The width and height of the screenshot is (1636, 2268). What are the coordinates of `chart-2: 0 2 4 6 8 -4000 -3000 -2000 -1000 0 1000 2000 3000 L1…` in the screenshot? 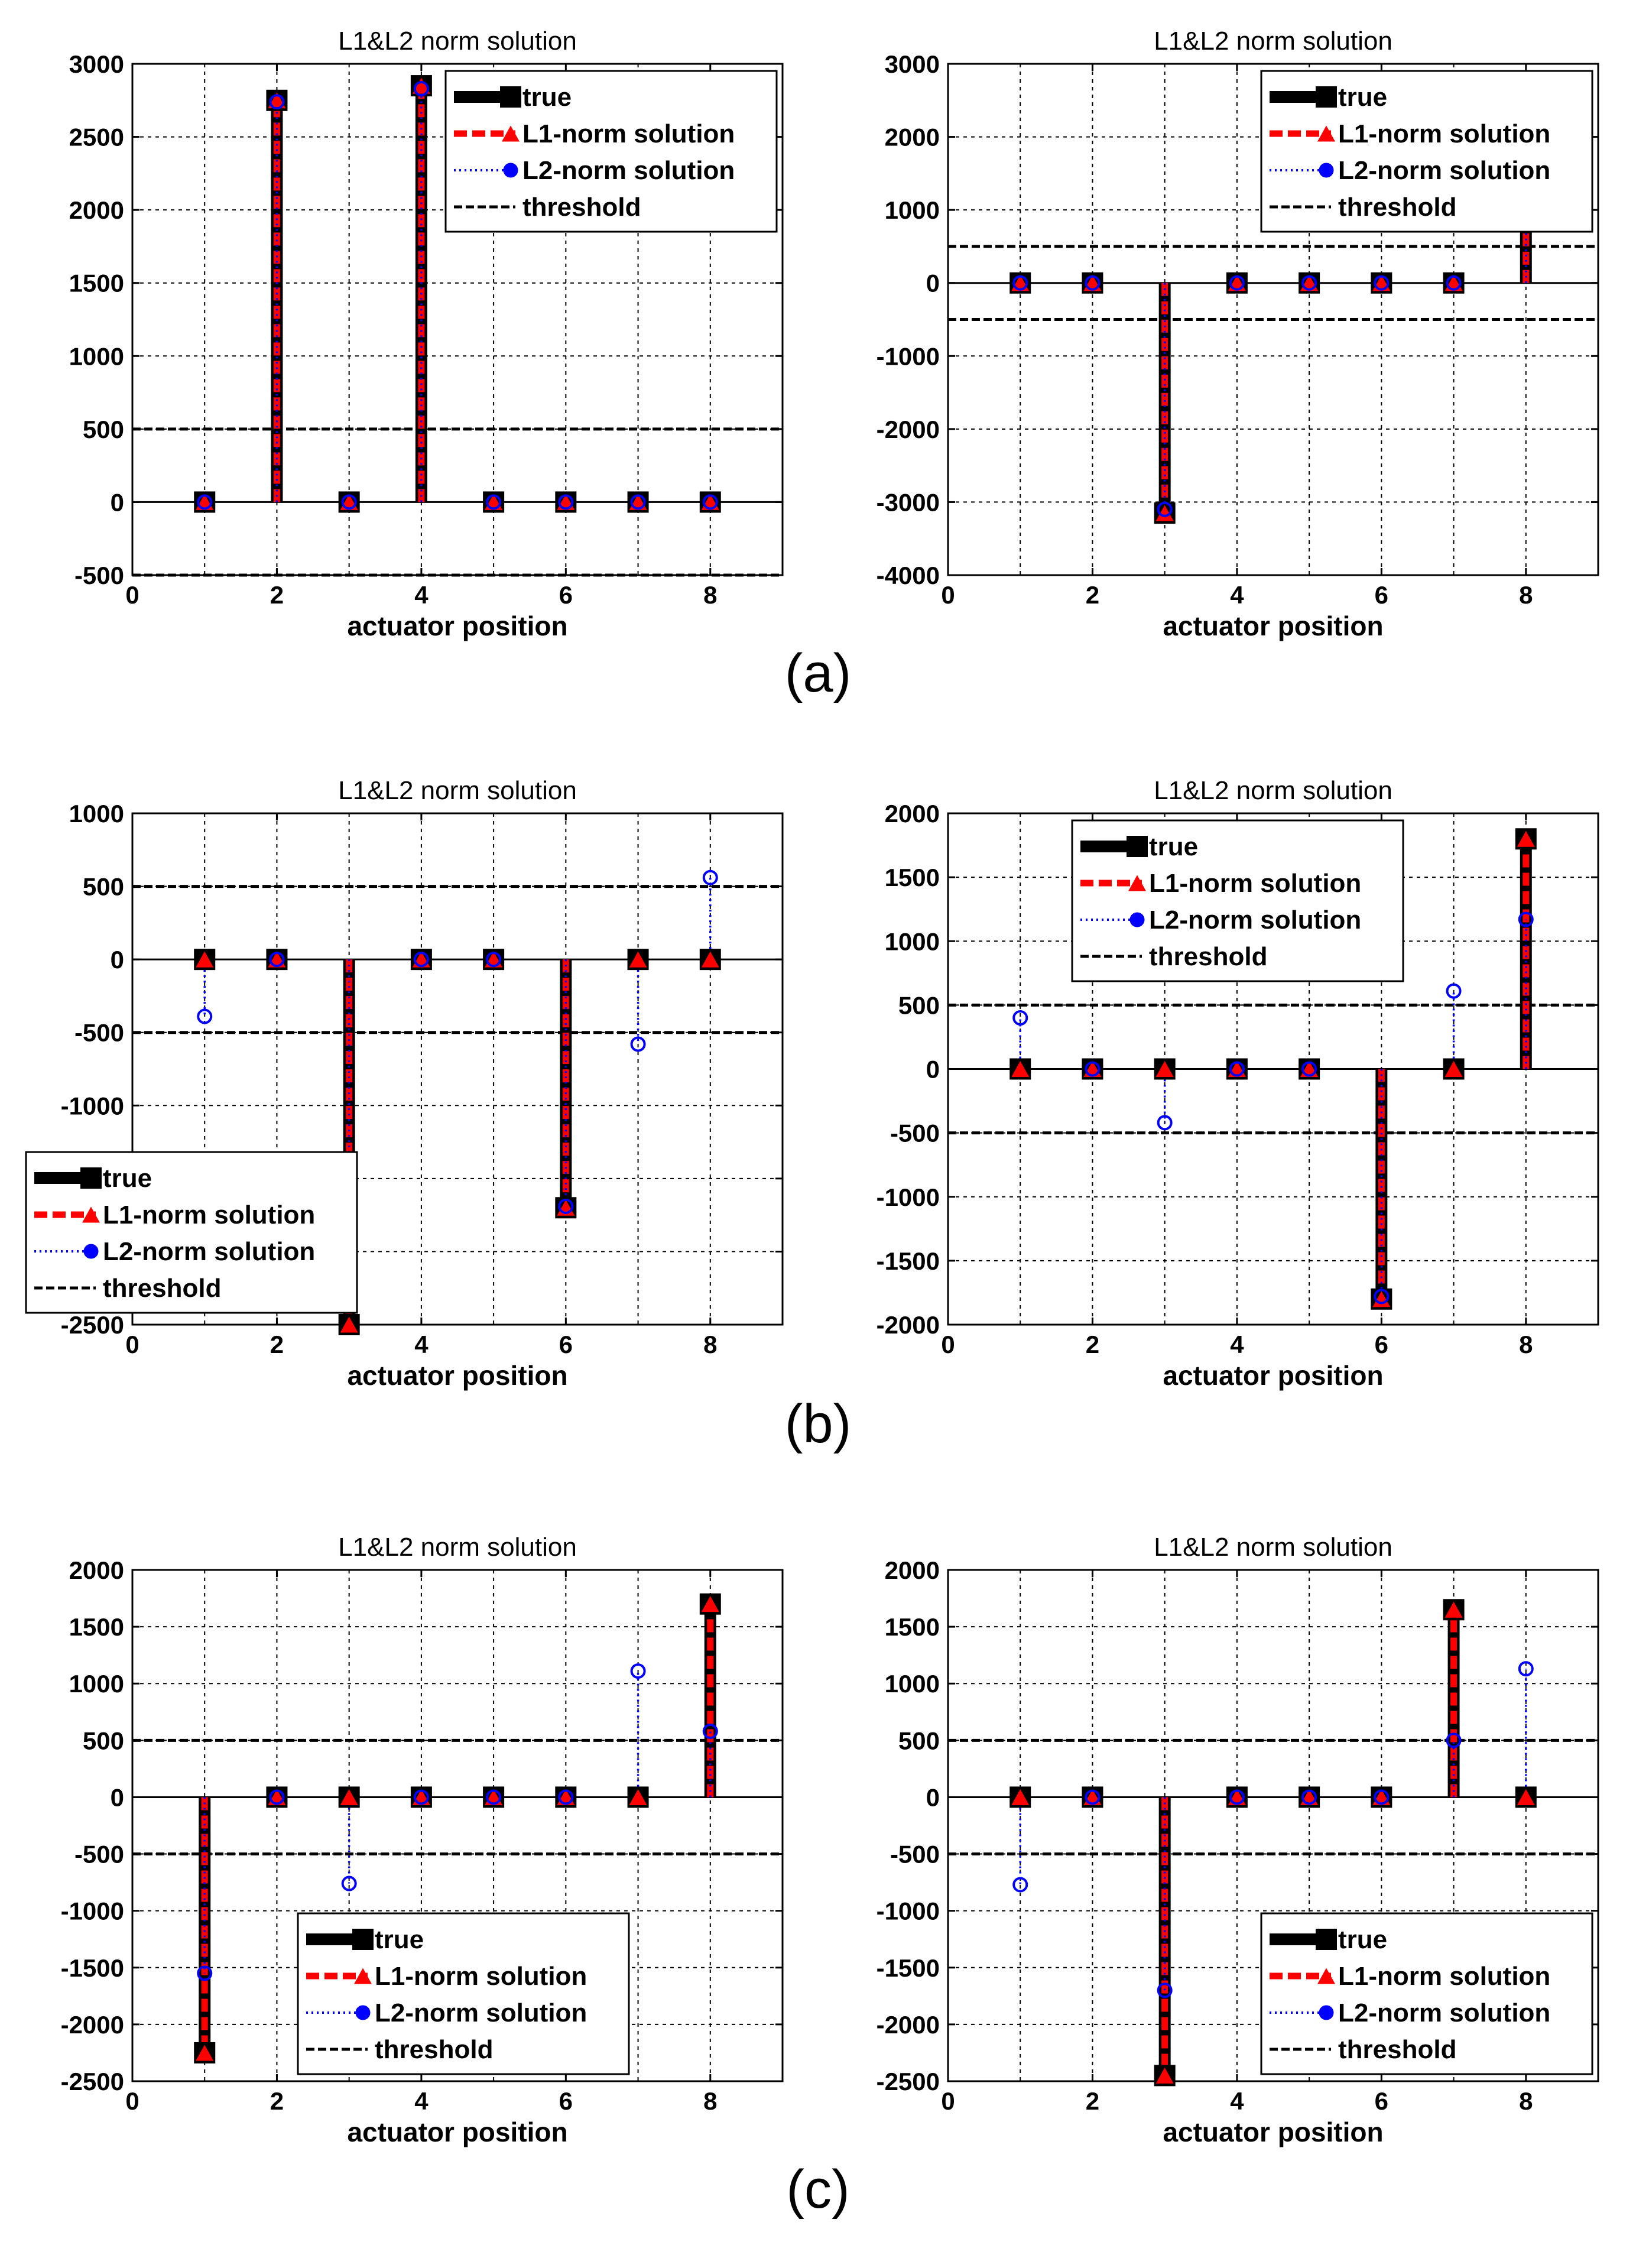 It's located at (1238, 334).